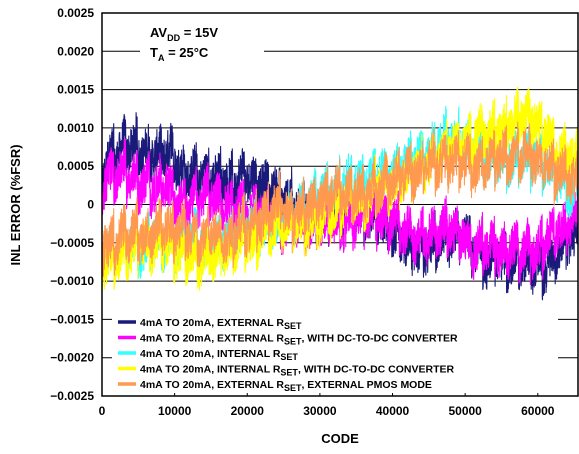 The image size is (579, 454). What do you see at coordinates (393, 411) in the screenshot?
I see `x-tick-label: 40000` at bounding box center [393, 411].